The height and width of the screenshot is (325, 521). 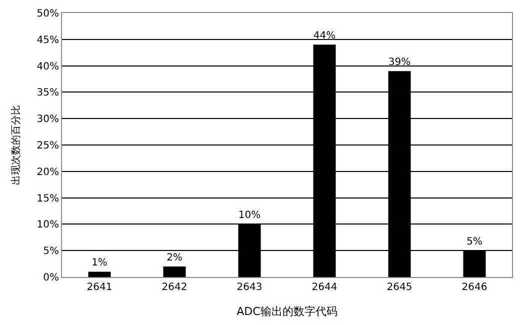 I want to click on x-tick-label: 2642, so click(x=175, y=287).